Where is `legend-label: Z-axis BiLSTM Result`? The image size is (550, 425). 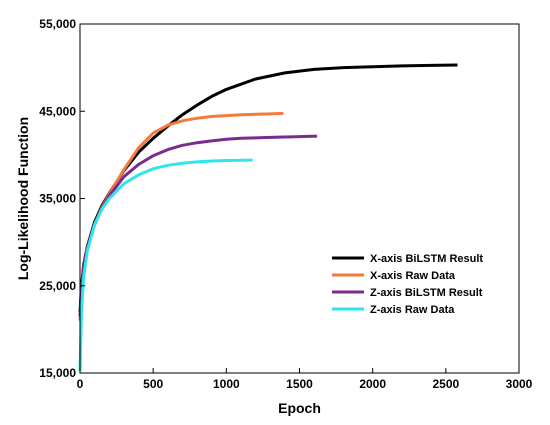
legend-label: Z-axis BiLSTM Result is located at coordinates (426, 293).